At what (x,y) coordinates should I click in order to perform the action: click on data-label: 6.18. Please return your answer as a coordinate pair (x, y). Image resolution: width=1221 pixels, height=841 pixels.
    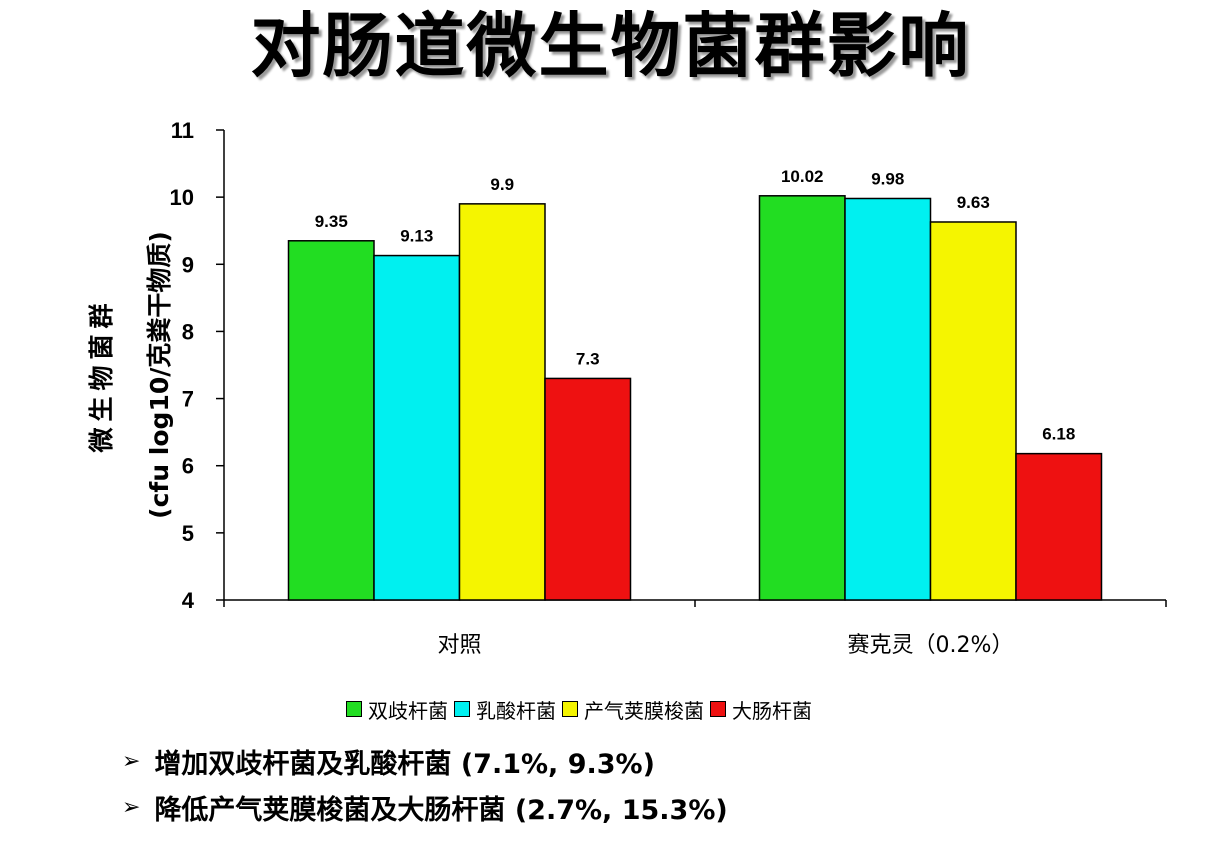
    Looking at the image, I should click on (1058, 434).